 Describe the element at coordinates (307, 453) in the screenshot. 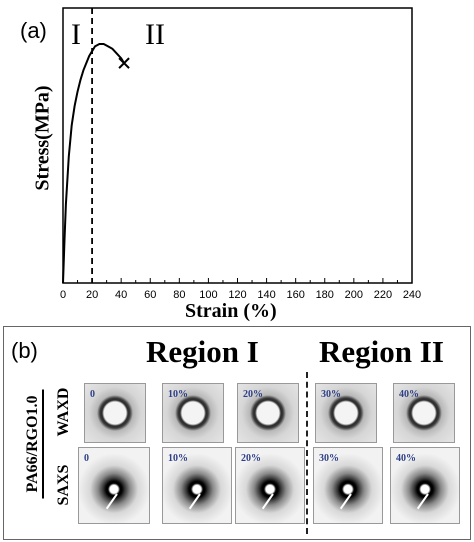

I see `region-divider` at that location.